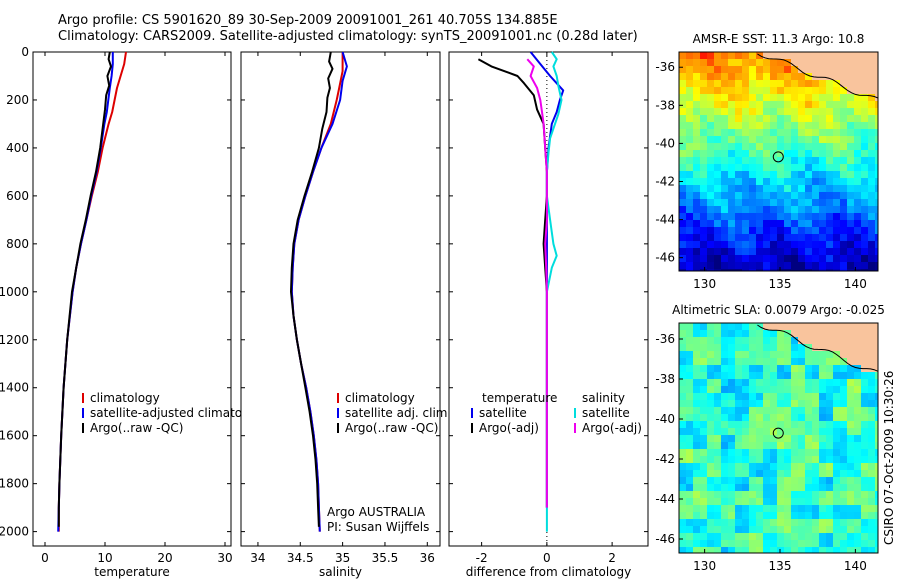  Describe the element at coordinates (778, 310) in the screenshot. I see `map-title: Altimetric SLA: 0.0079 Argo: -0.025` at that location.